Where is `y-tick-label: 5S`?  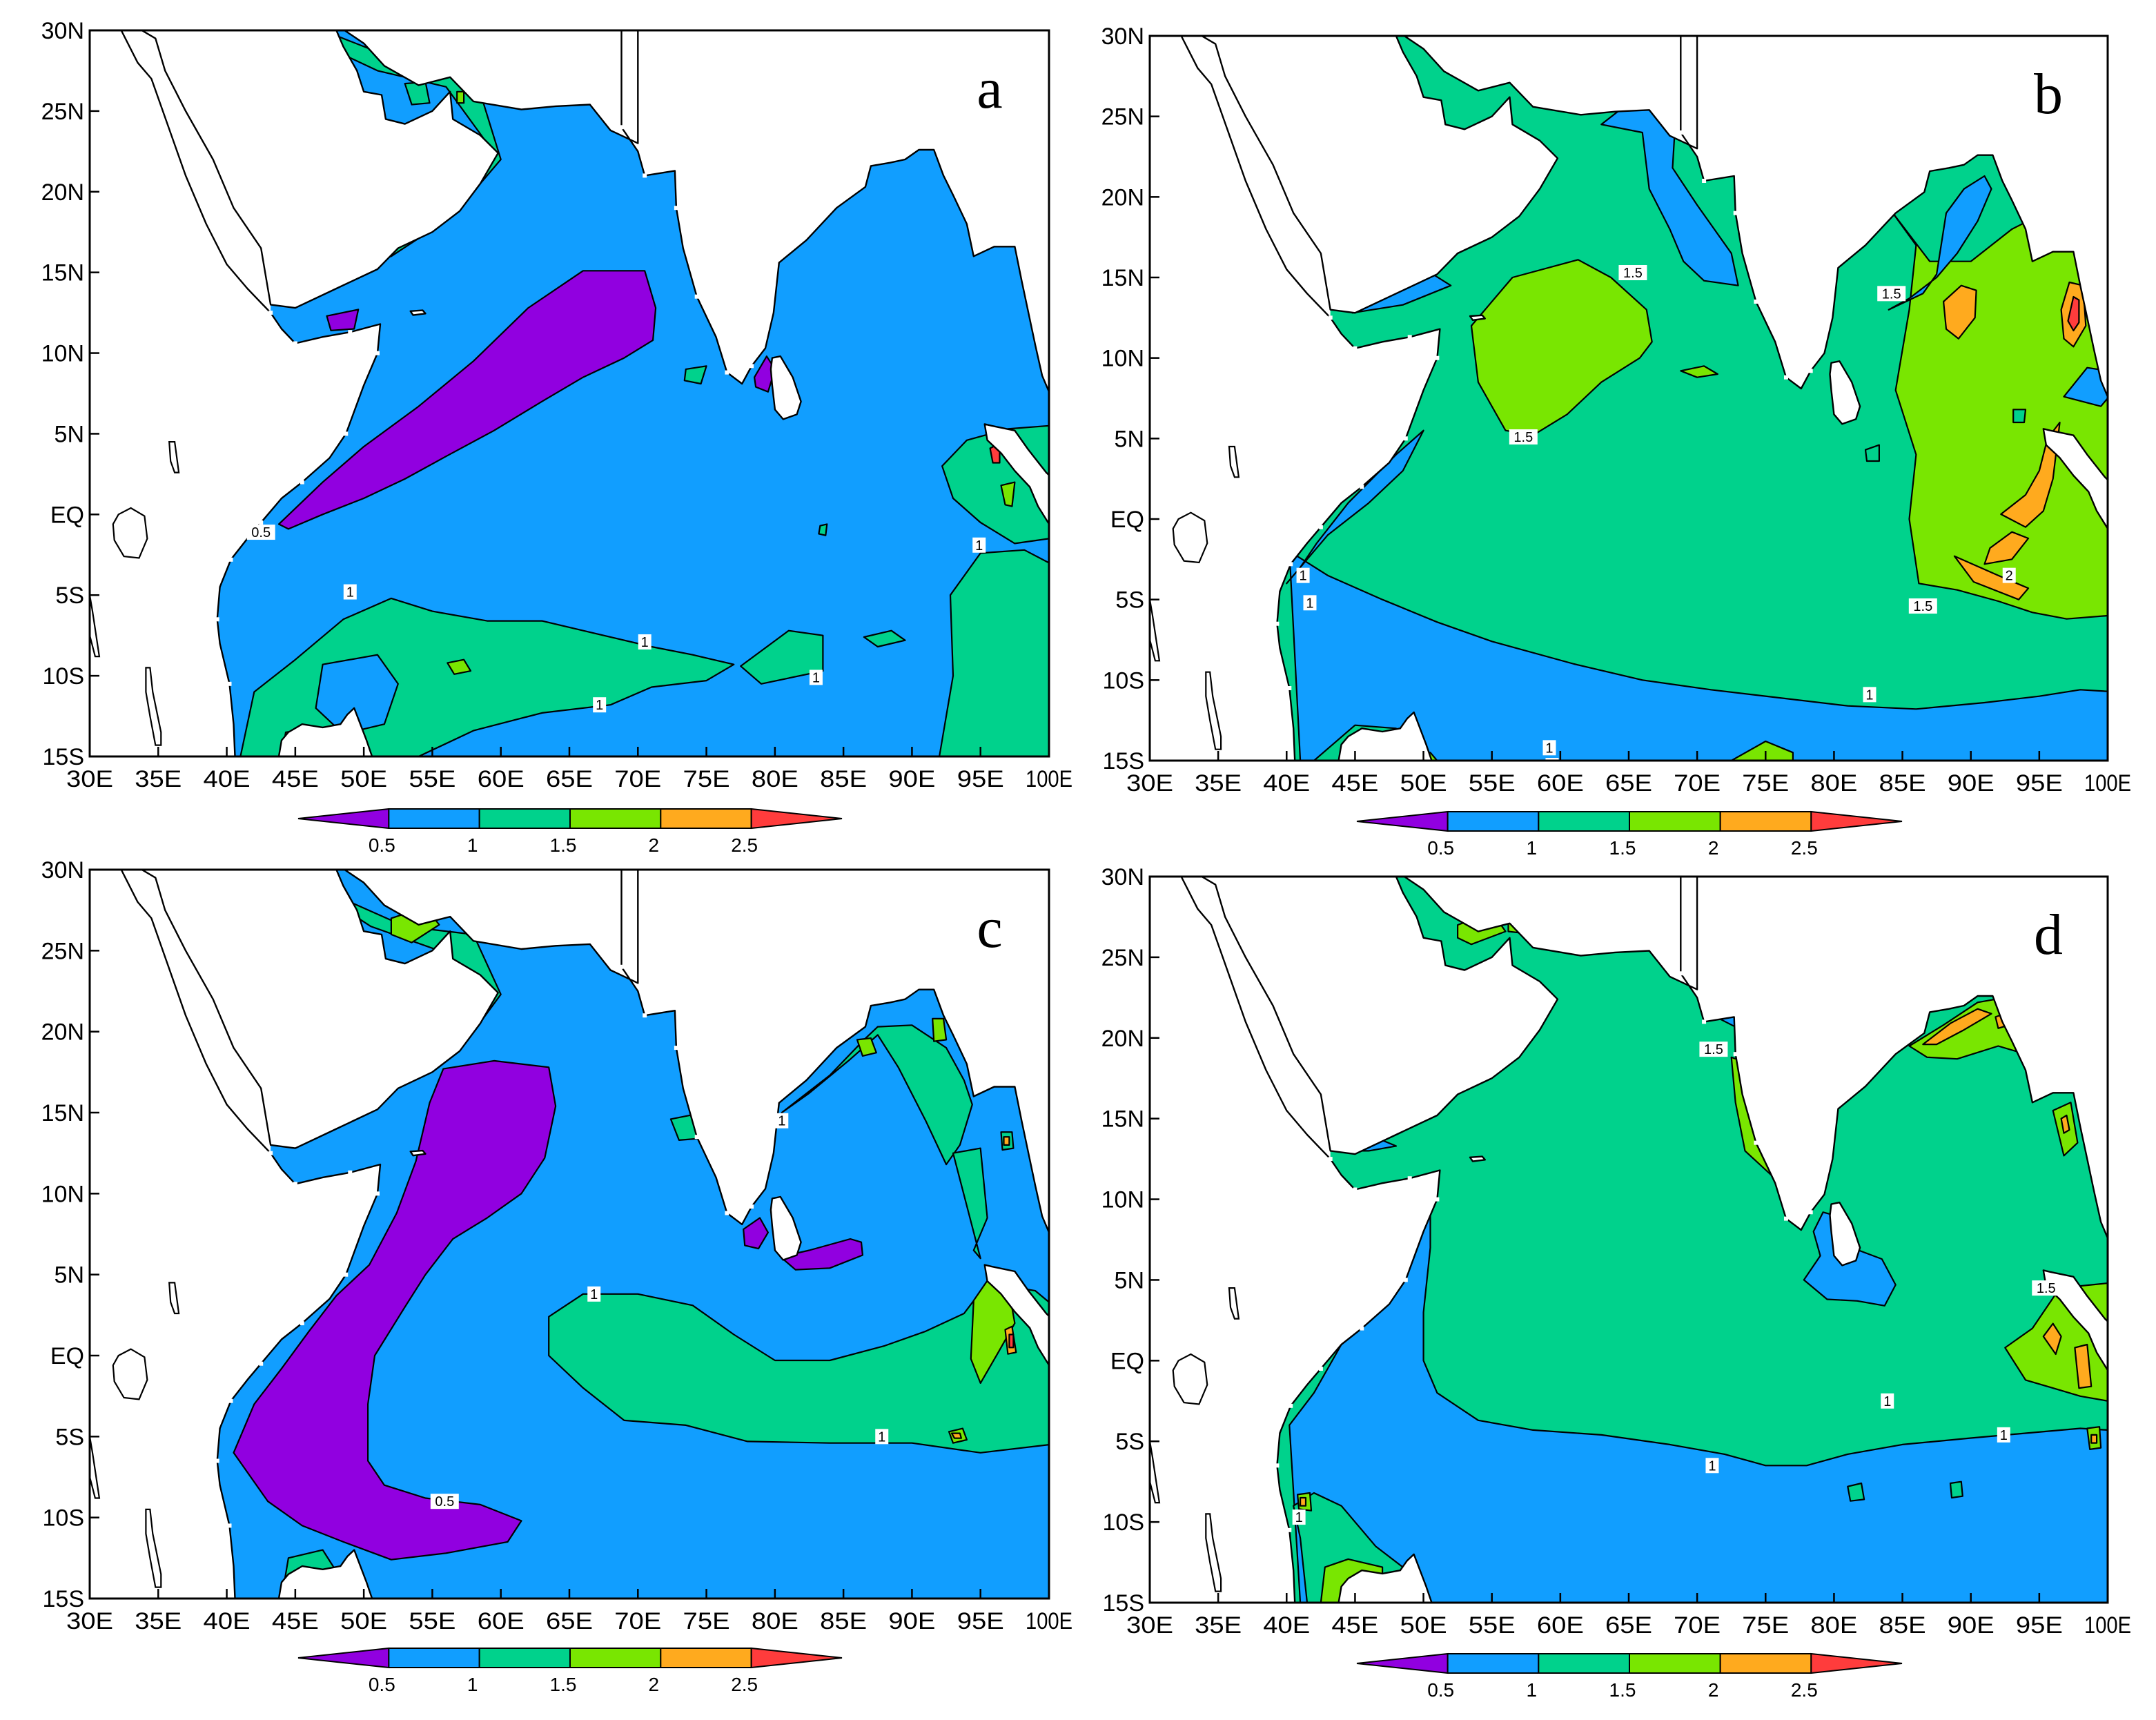
y-tick-label: 5S is located at coordinates (1129, 600).